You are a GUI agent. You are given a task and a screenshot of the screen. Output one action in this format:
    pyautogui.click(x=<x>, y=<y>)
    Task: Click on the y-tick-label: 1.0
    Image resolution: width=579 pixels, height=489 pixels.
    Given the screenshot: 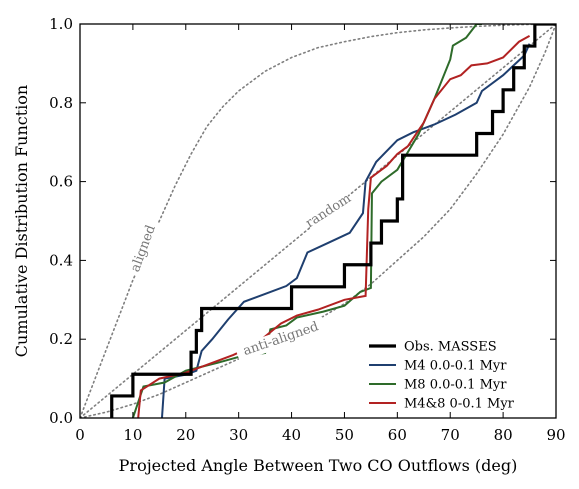 What is the action you would take?
    pyautogui.click(x=61, y=24)
    